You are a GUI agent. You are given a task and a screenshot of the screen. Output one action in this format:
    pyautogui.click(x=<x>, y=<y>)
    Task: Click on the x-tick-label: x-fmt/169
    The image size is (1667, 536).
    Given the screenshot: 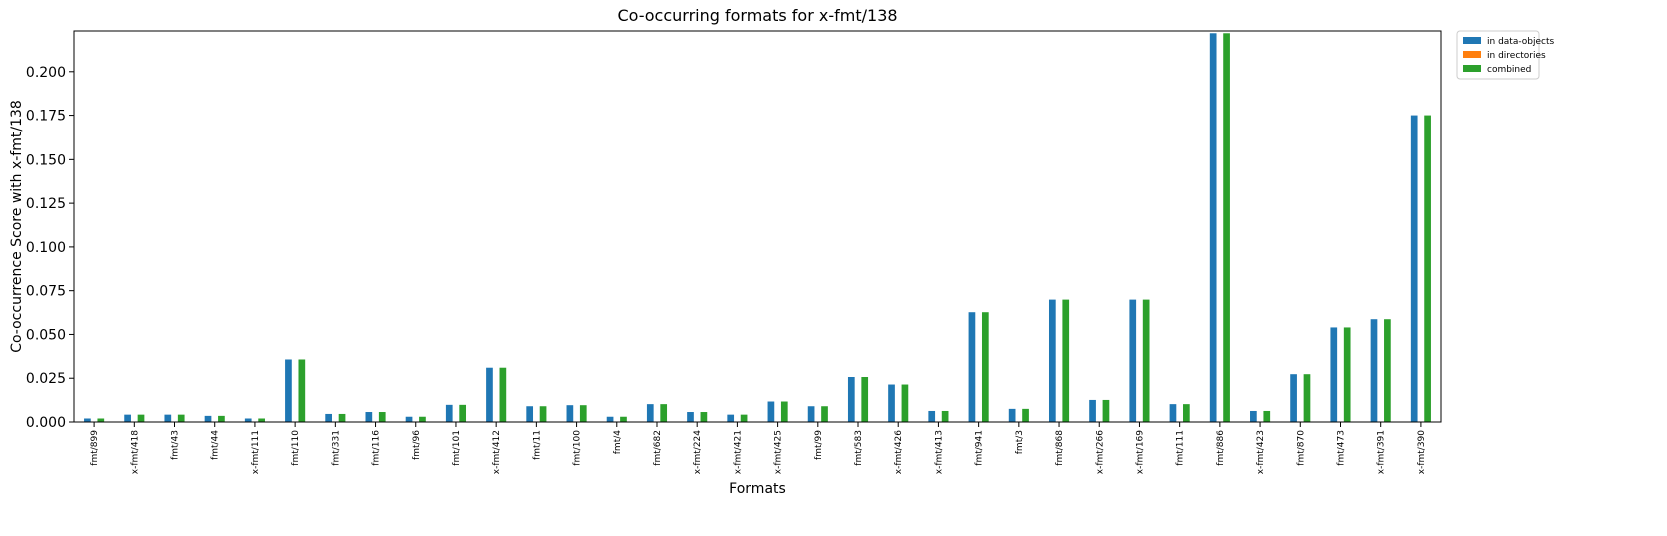 What is the action you would take?
    pyautogui.click(x=1140, y=452)
    